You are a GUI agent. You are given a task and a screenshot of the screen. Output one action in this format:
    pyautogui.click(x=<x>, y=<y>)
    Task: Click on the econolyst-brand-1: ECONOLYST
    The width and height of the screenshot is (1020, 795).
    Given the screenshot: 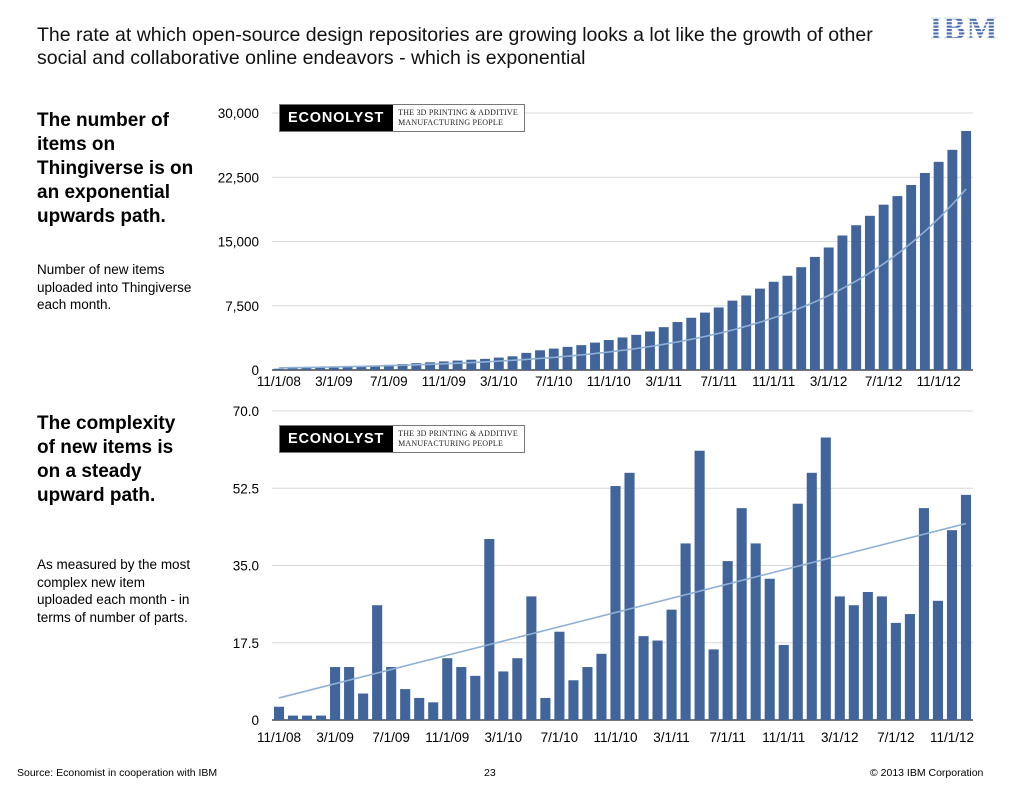 What is the action you would take?
    pyautogui.click(x=337, y=118)
    